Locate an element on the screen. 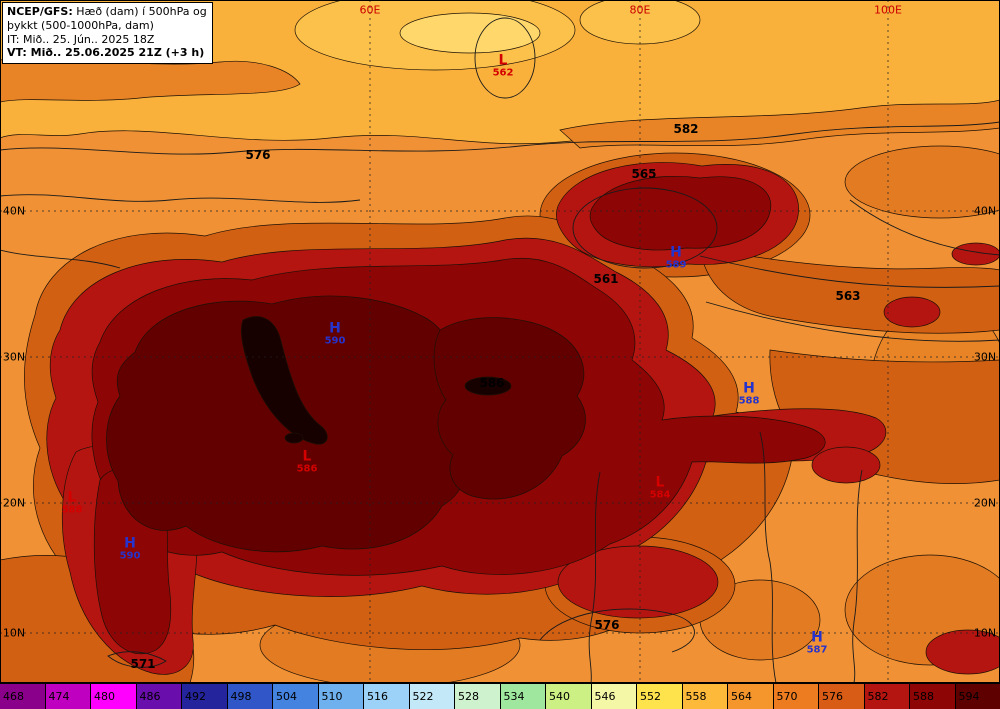 This screenshot has height=709, width=1000. colorbar-cell: 564 is located at coordinates (750, 696).